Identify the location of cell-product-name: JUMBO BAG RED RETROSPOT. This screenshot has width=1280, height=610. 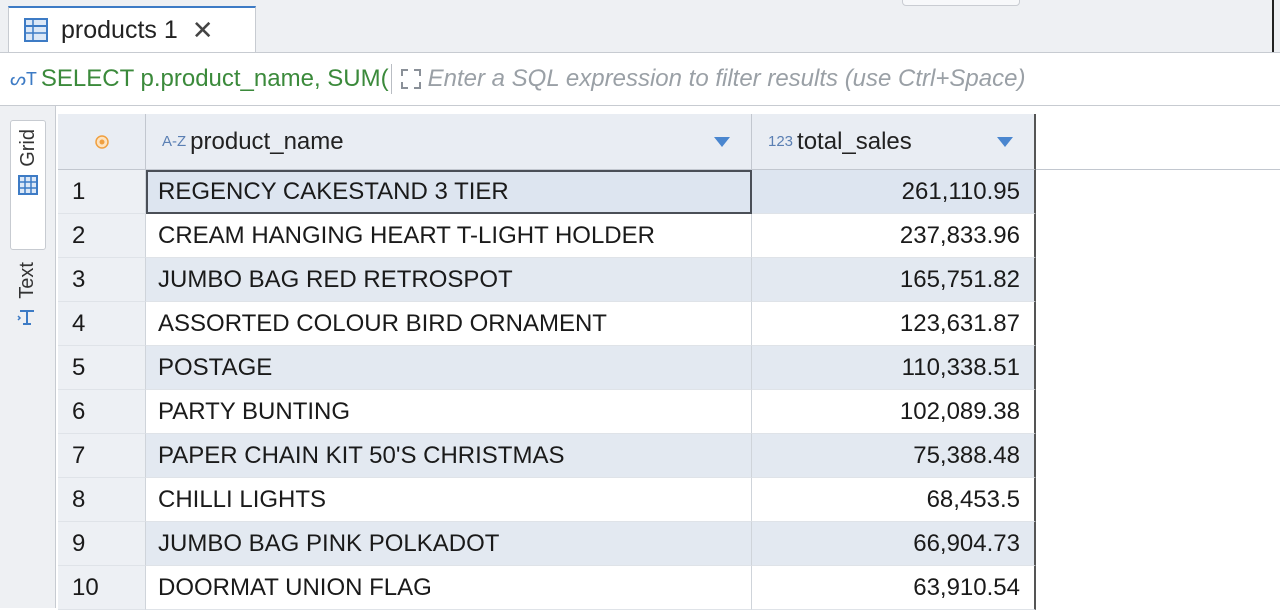
(449, 280).